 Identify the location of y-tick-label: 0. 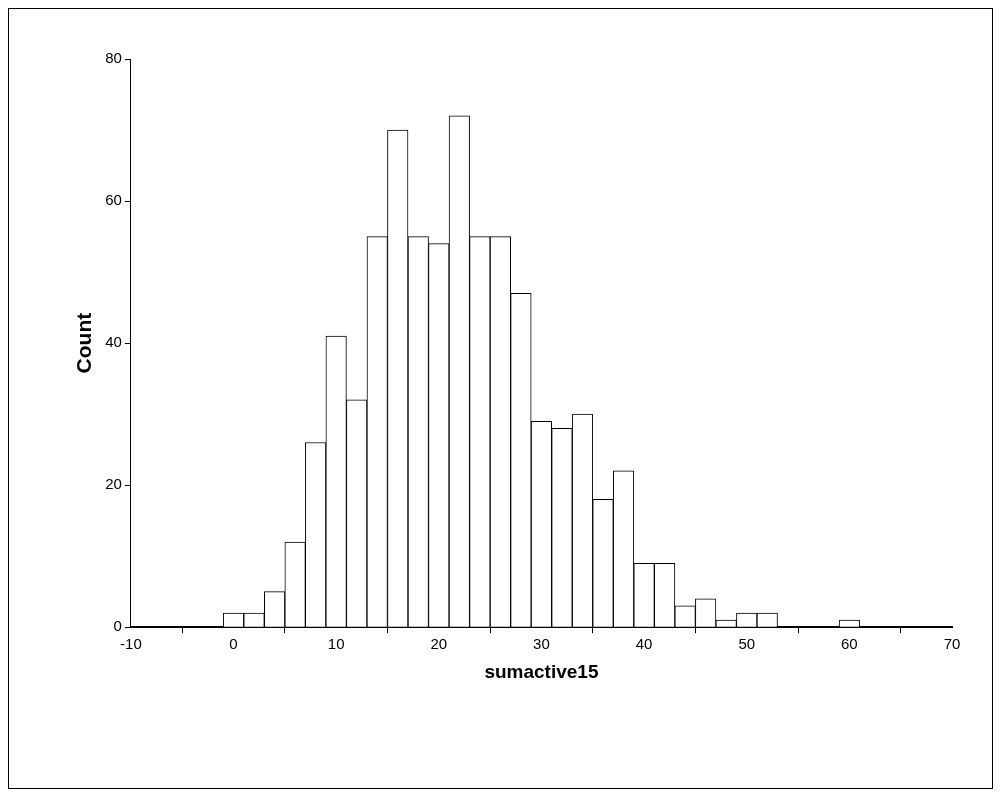
(117, 626).